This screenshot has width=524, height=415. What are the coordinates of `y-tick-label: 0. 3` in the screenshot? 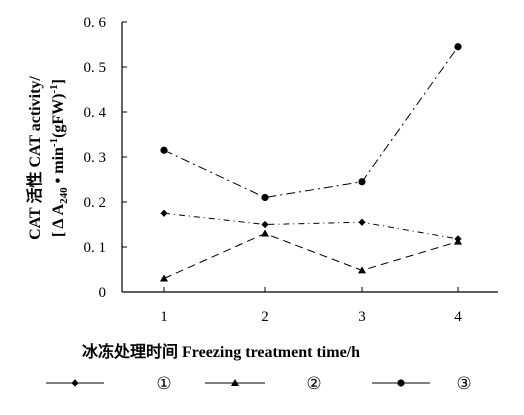 It's located at (95, 158).